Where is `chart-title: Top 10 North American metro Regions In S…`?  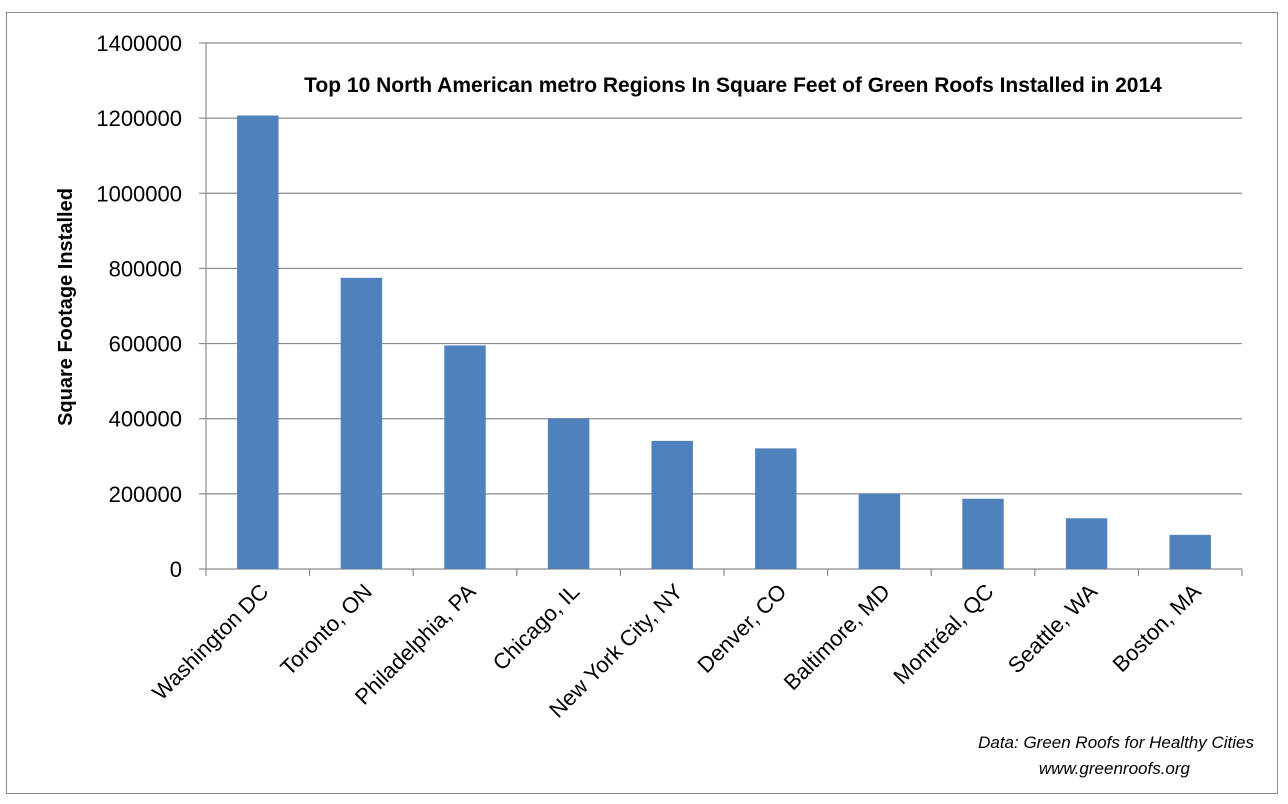
chart-title: Top 10 North American metro Regions In S… is located at coordinates (733, 85).